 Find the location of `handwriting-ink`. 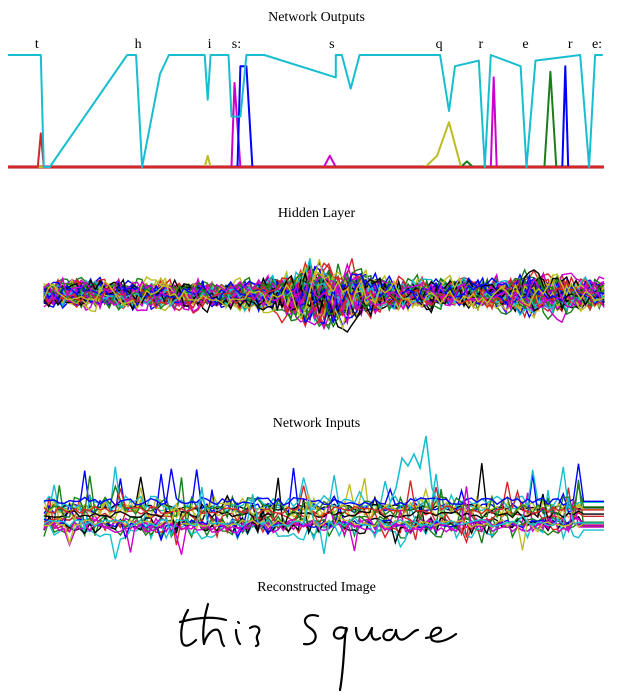

handwriting-ink is located at coordinates (318, 647).